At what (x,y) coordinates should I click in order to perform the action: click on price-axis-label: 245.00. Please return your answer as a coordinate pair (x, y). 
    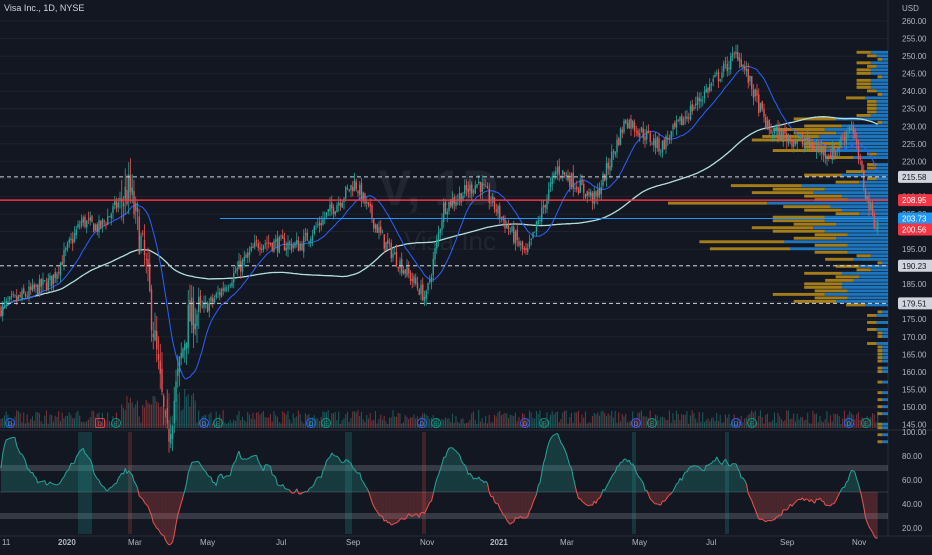
    Looking at the image, I should click on (914, 74).